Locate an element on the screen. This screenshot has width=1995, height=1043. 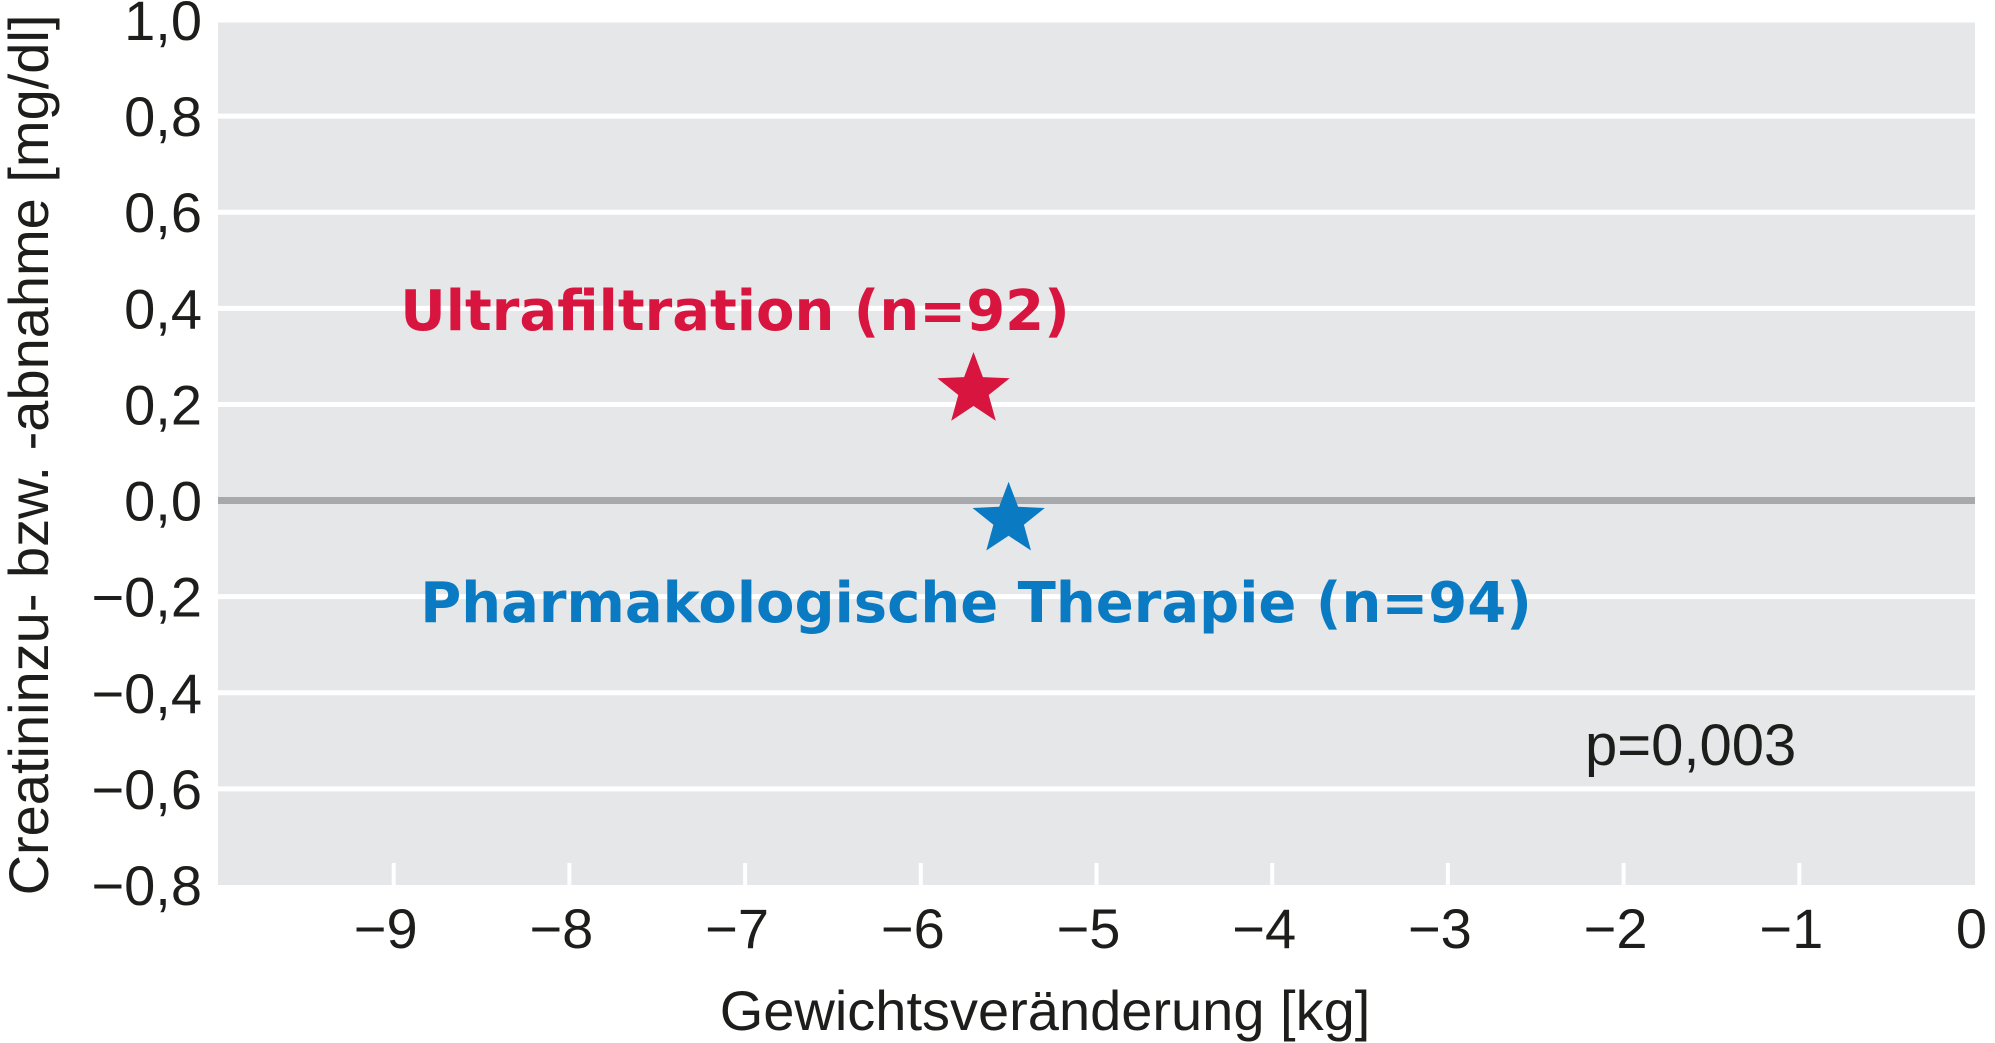
star-marker-pharmakologische-therapie is located at coordinates (1008, 516).